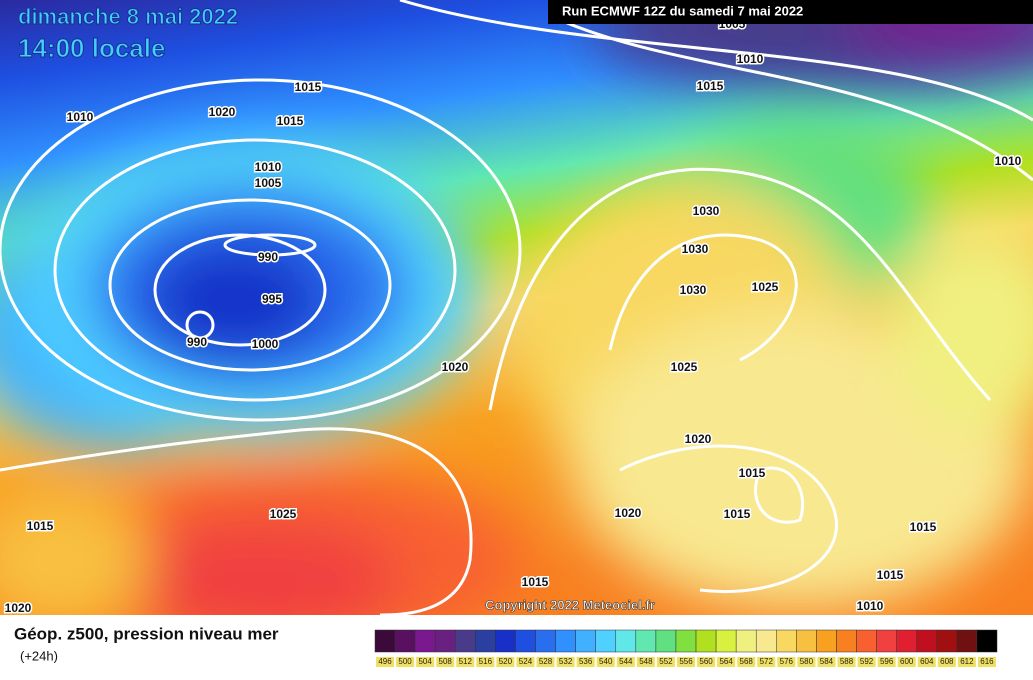  I want to click on colorbar-tick-label: 596, so click(887, 661).